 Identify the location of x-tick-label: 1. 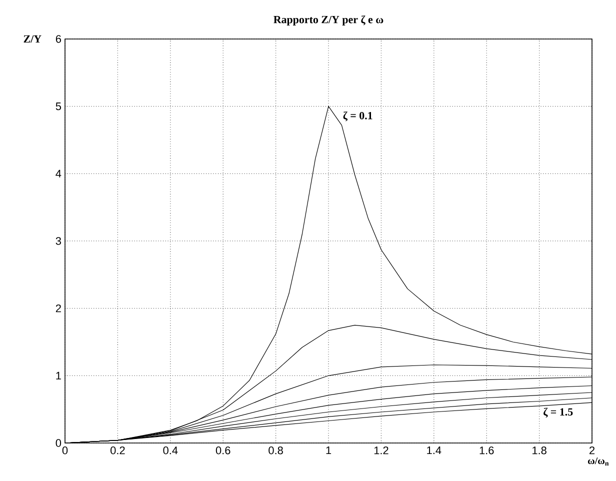
(329, 450).